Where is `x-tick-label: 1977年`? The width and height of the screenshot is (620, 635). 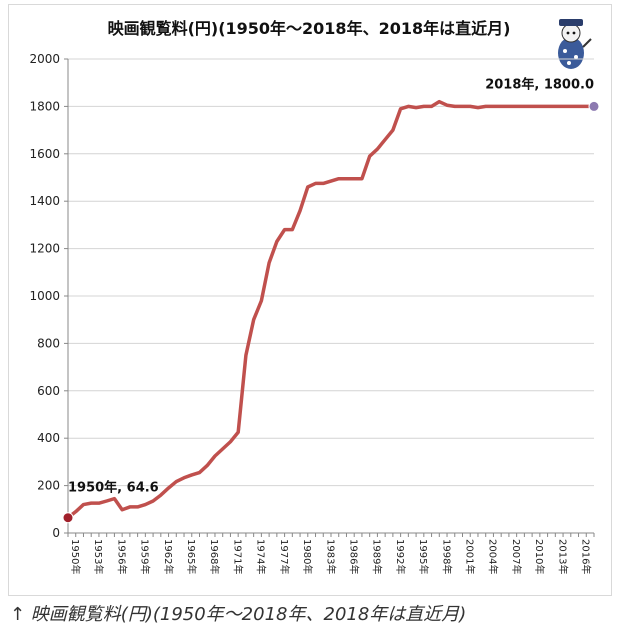
x-tick-label: 1977年 is located at coordinates (284, 556).